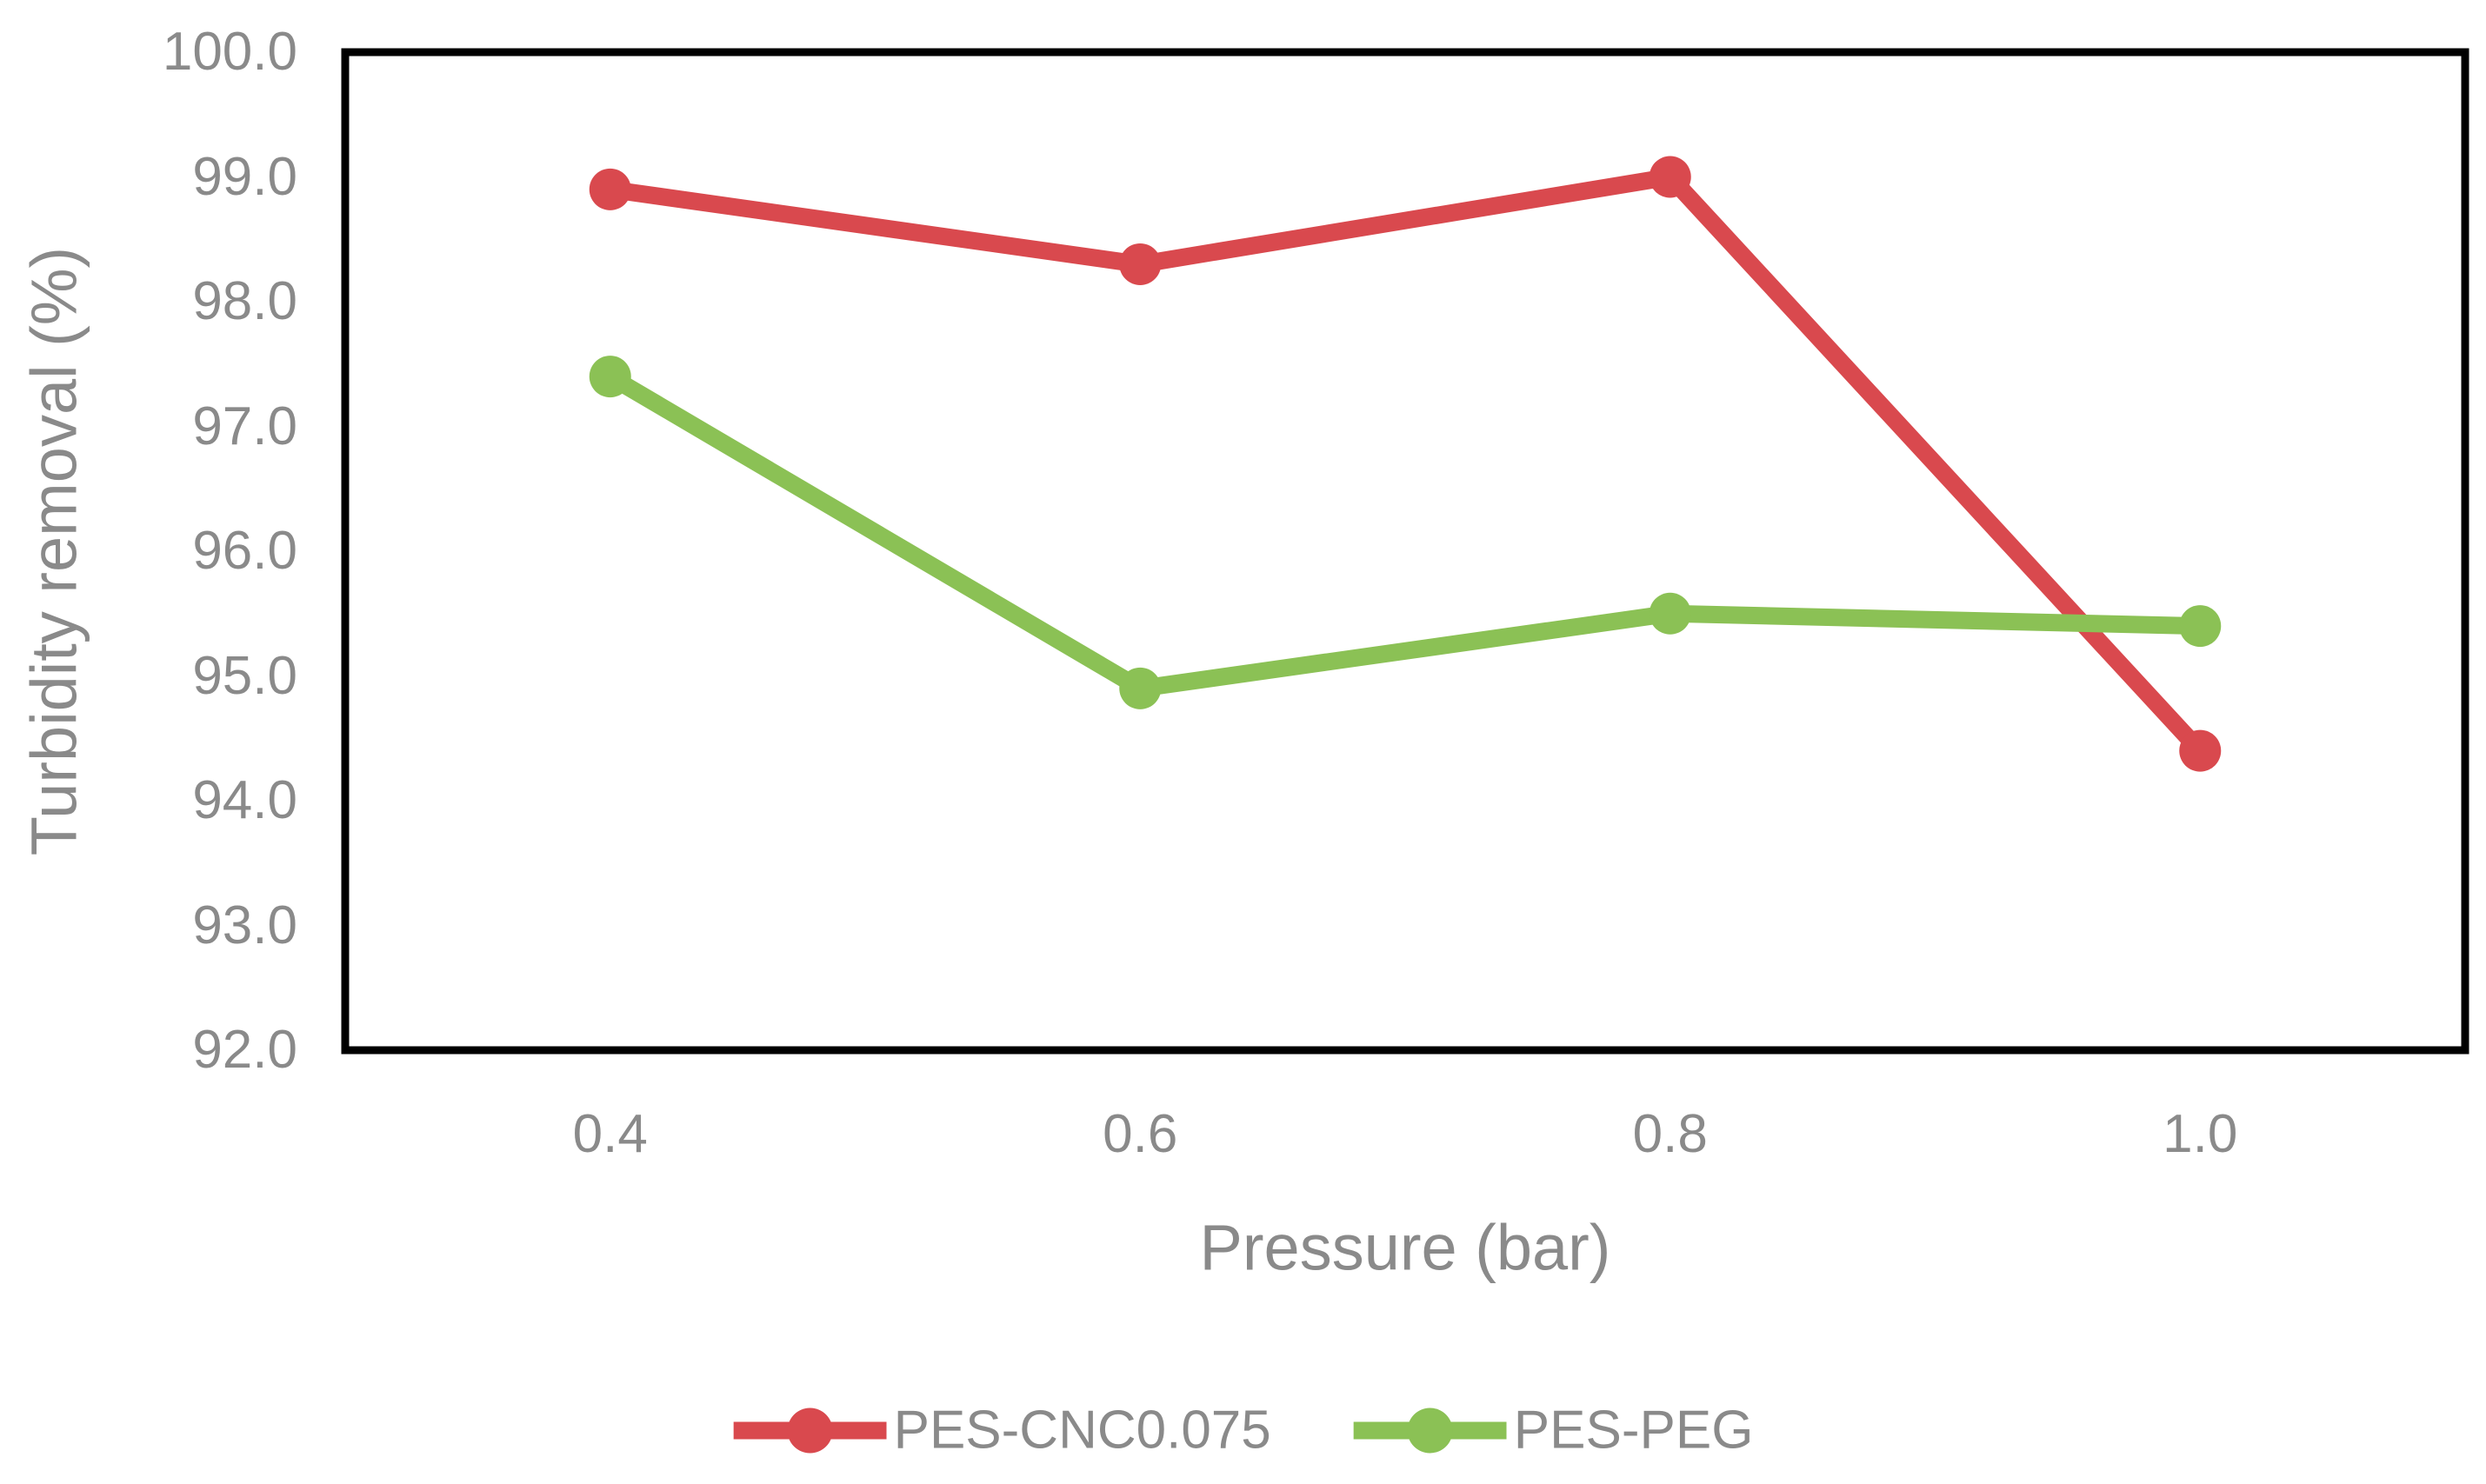 Image resolution: width=2486 pixels, height=1484 pixels. What do you see at coordinates (610, 1134) in the screenshot?
I see `x-tick-label: 0.4` at bounding box center [610, 1134].